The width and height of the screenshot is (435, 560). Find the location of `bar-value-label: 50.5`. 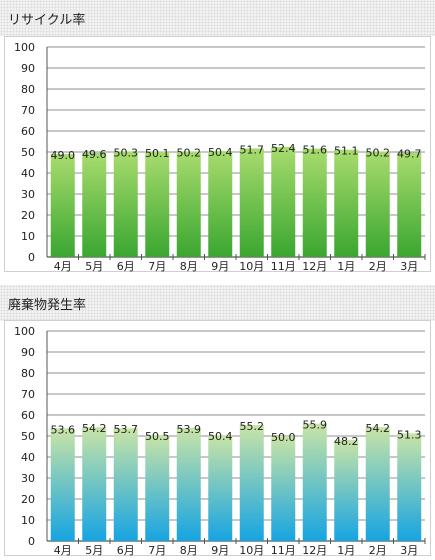

bar-value-label: 50.5 is located at coordinates (157, 436).